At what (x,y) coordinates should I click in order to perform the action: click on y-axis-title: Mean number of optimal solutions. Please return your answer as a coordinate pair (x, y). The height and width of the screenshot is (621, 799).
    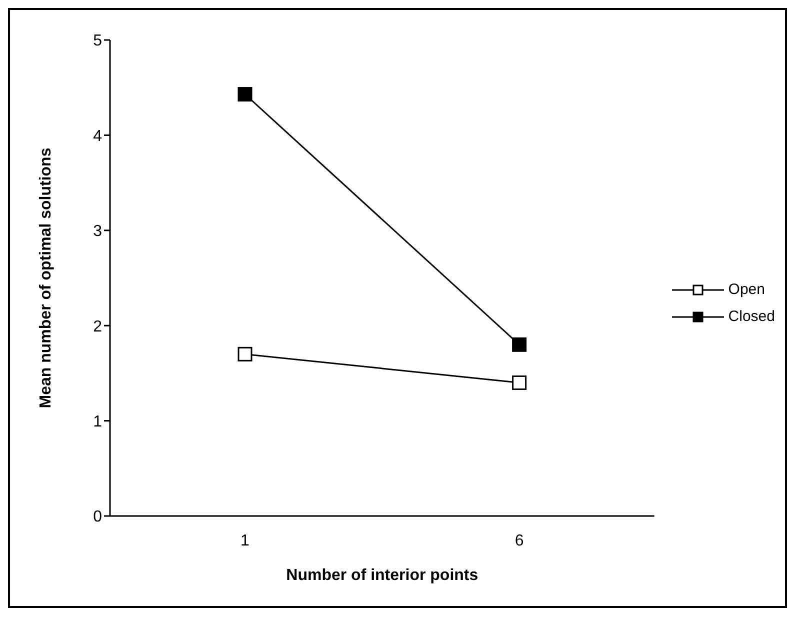
    Looking at the image, I should click on (46, 278).